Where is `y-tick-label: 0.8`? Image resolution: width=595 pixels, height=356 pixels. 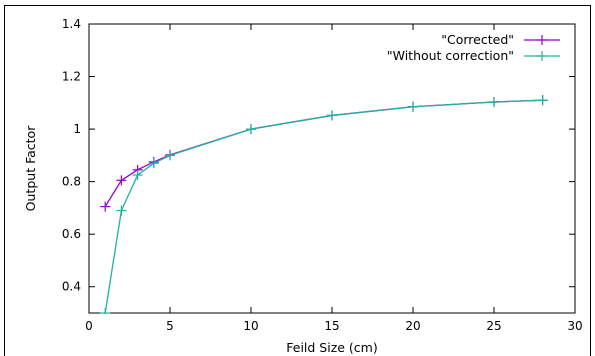
y-tick-label: 0.8 is located at coordinates (71, 182).